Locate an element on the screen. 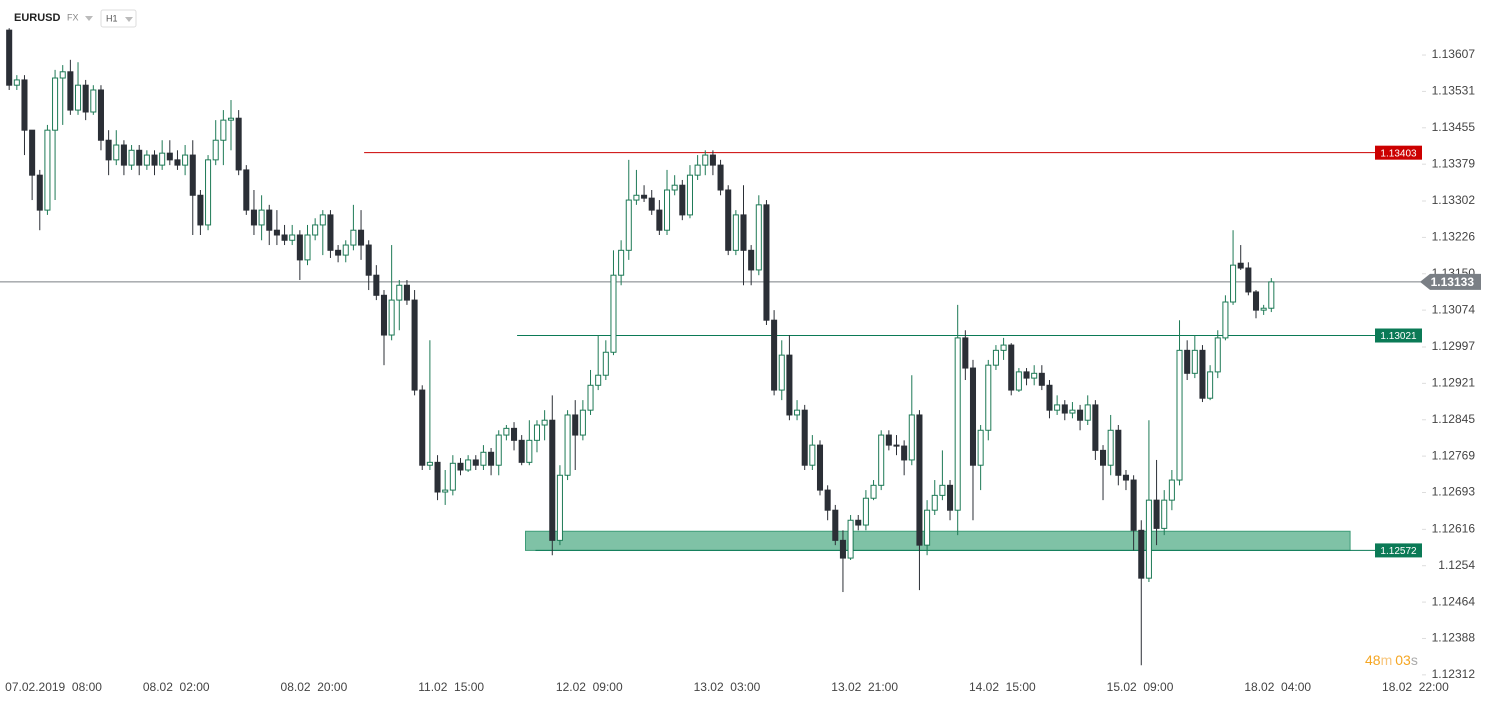 This screenshot has height=705, width=1491. interval: H1 is located at coordinates (112, 18).